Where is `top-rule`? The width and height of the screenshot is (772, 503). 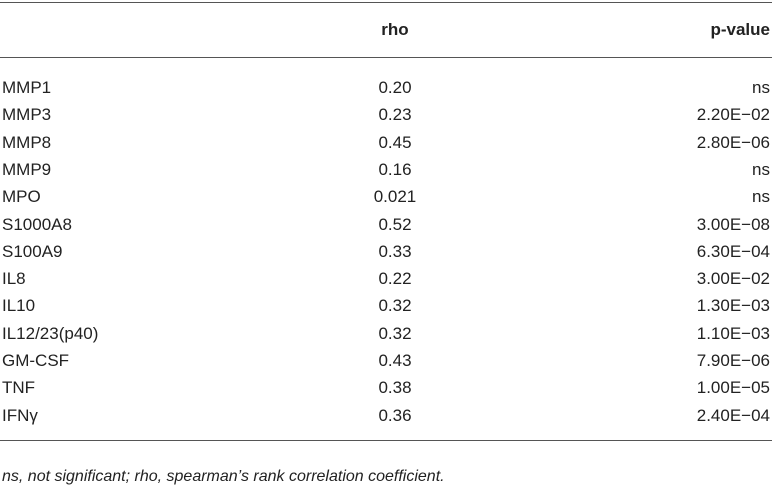
top-rule is located at coordinates (386, 2).